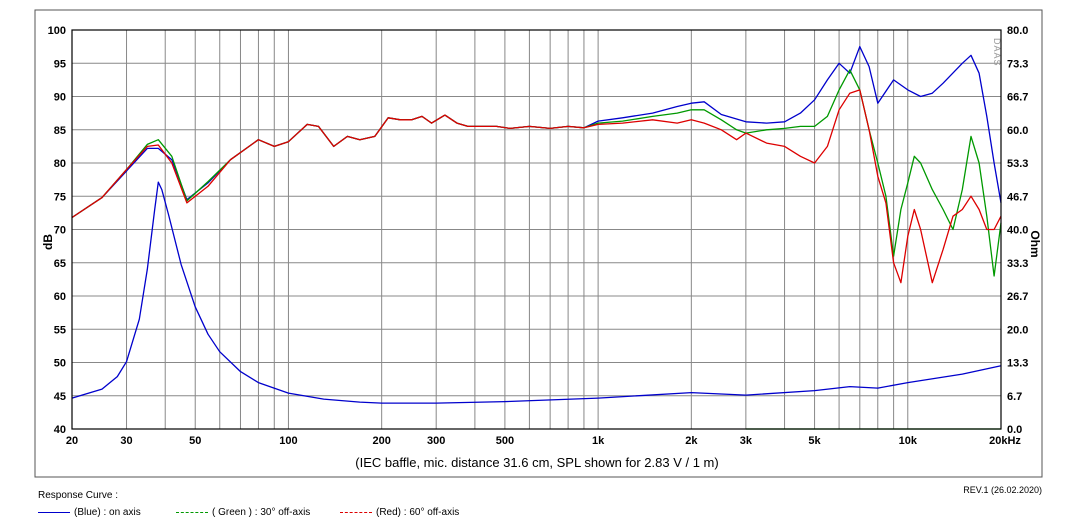 Image resolution: width=1075 pixels, height=528 pixels. Describe the element at coordinates (288, 441) in the screenshot. I see `x-tick-label: 100` at that location.